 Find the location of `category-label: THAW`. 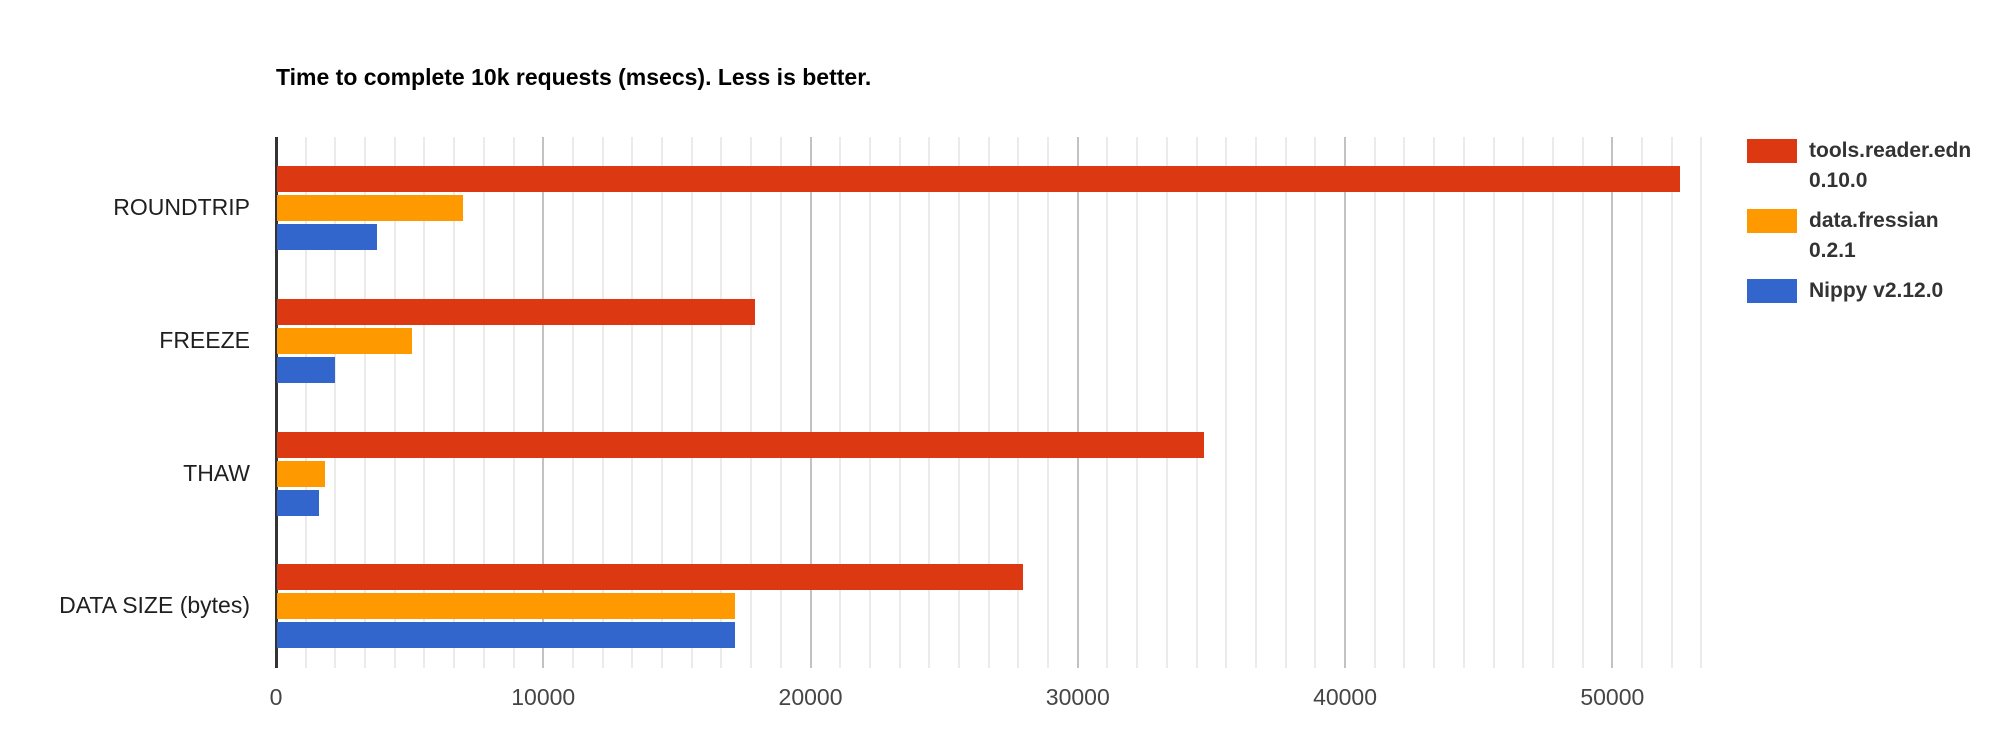

category-label: THAW is located at coordinates (216, 472).